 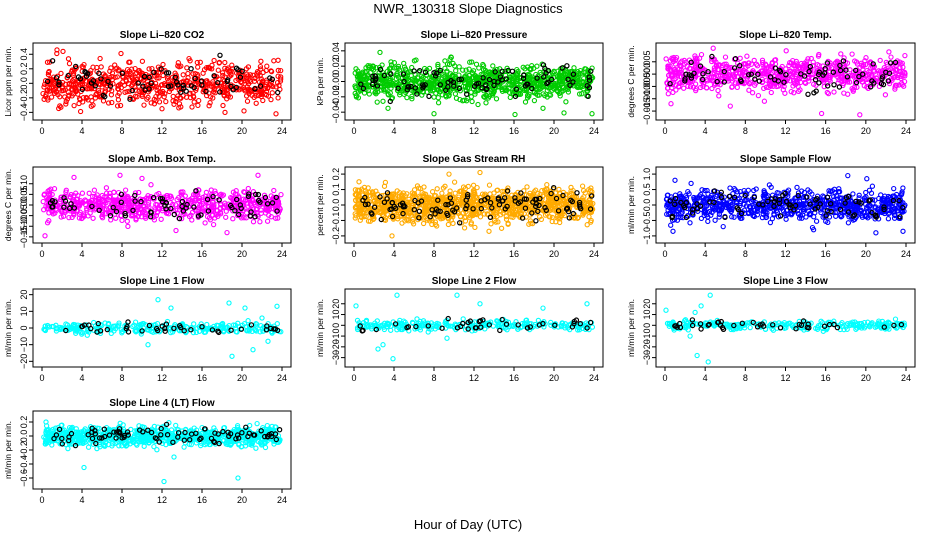 I want to click on y-axis-label: Licor ppm per min., so click(x=8, y=81).